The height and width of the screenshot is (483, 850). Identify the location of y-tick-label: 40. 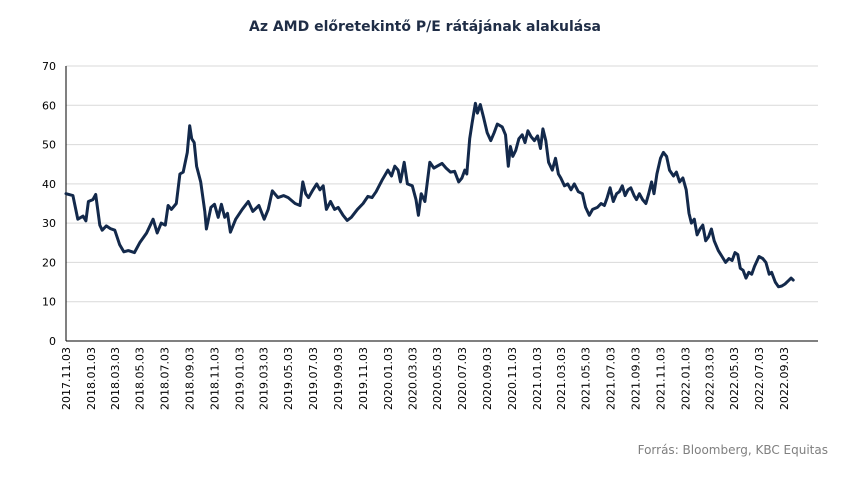
(49, 184).